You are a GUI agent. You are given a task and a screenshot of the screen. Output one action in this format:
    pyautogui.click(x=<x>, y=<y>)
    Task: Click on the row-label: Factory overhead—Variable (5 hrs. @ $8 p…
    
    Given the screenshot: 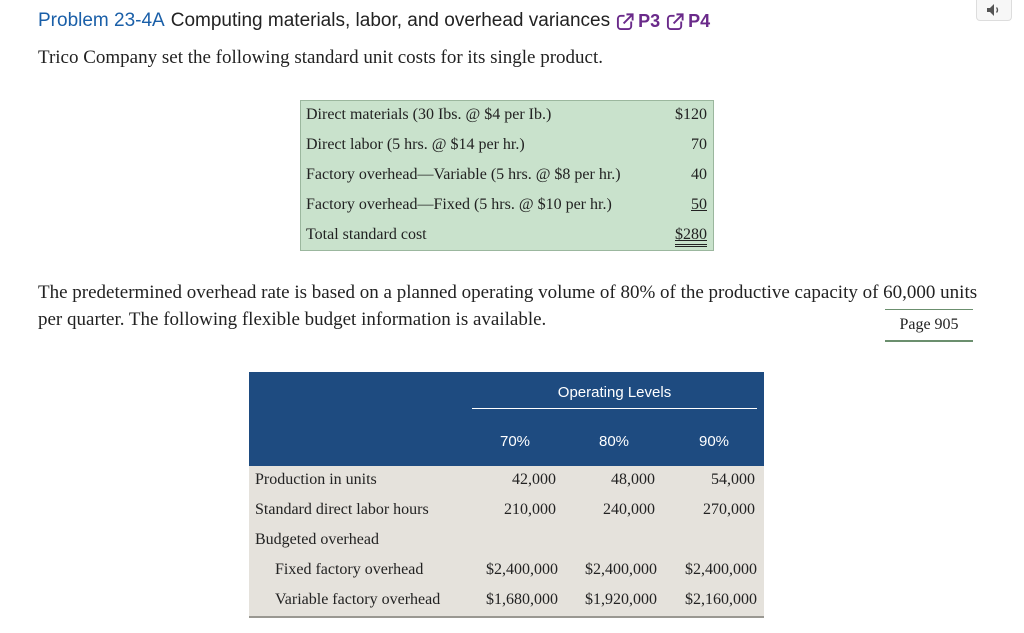 What is the action you would take?
    pyautogui.click(x=463, y=174)
    